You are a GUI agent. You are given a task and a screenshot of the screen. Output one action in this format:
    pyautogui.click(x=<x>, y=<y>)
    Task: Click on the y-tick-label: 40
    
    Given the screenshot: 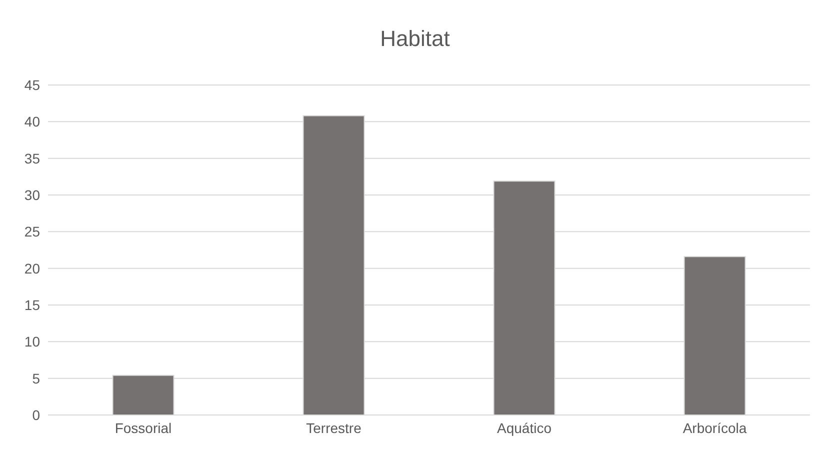 What is the action you would take?
    pyautogui.click(x=32, y=122)
    